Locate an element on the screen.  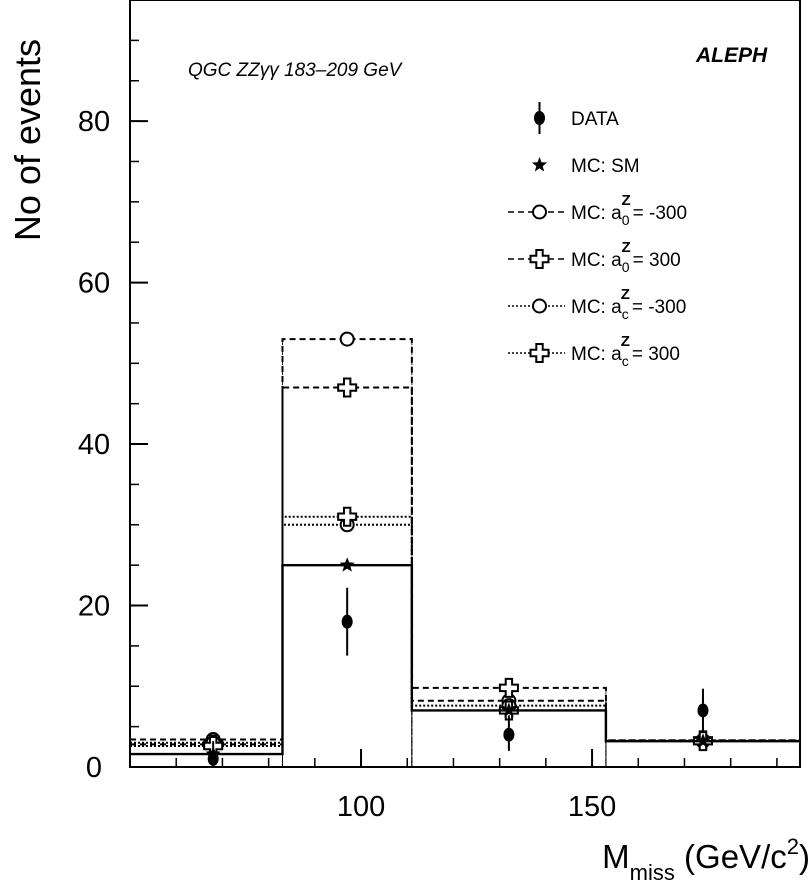
x-axis-title: Mmiss (GeV/c2) is located at coordinates (706, 859).